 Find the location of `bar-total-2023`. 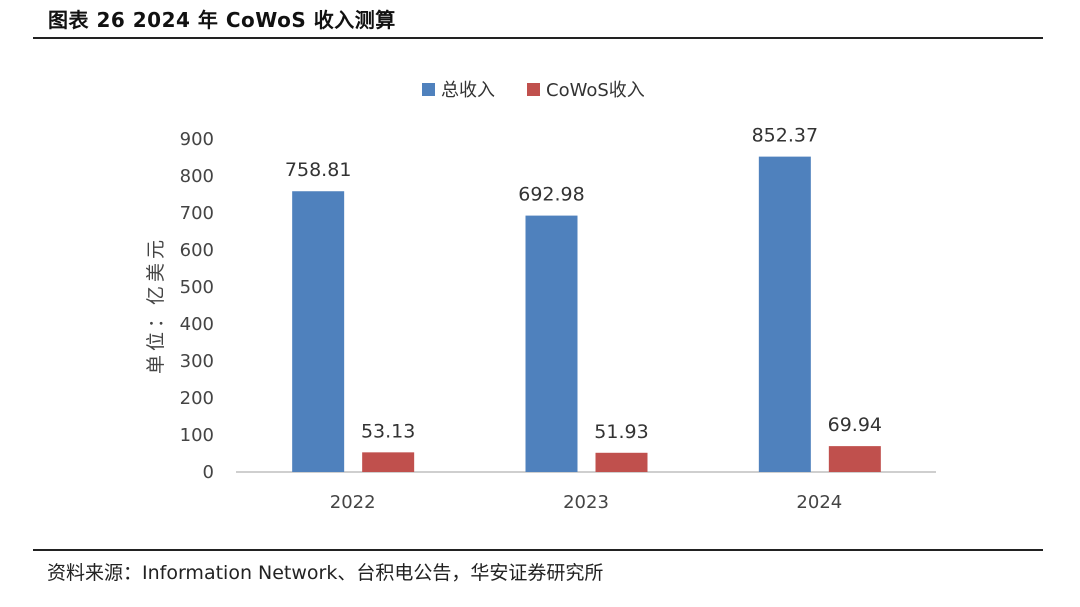

bar-total-2023 is located at coordinates (551, 343).